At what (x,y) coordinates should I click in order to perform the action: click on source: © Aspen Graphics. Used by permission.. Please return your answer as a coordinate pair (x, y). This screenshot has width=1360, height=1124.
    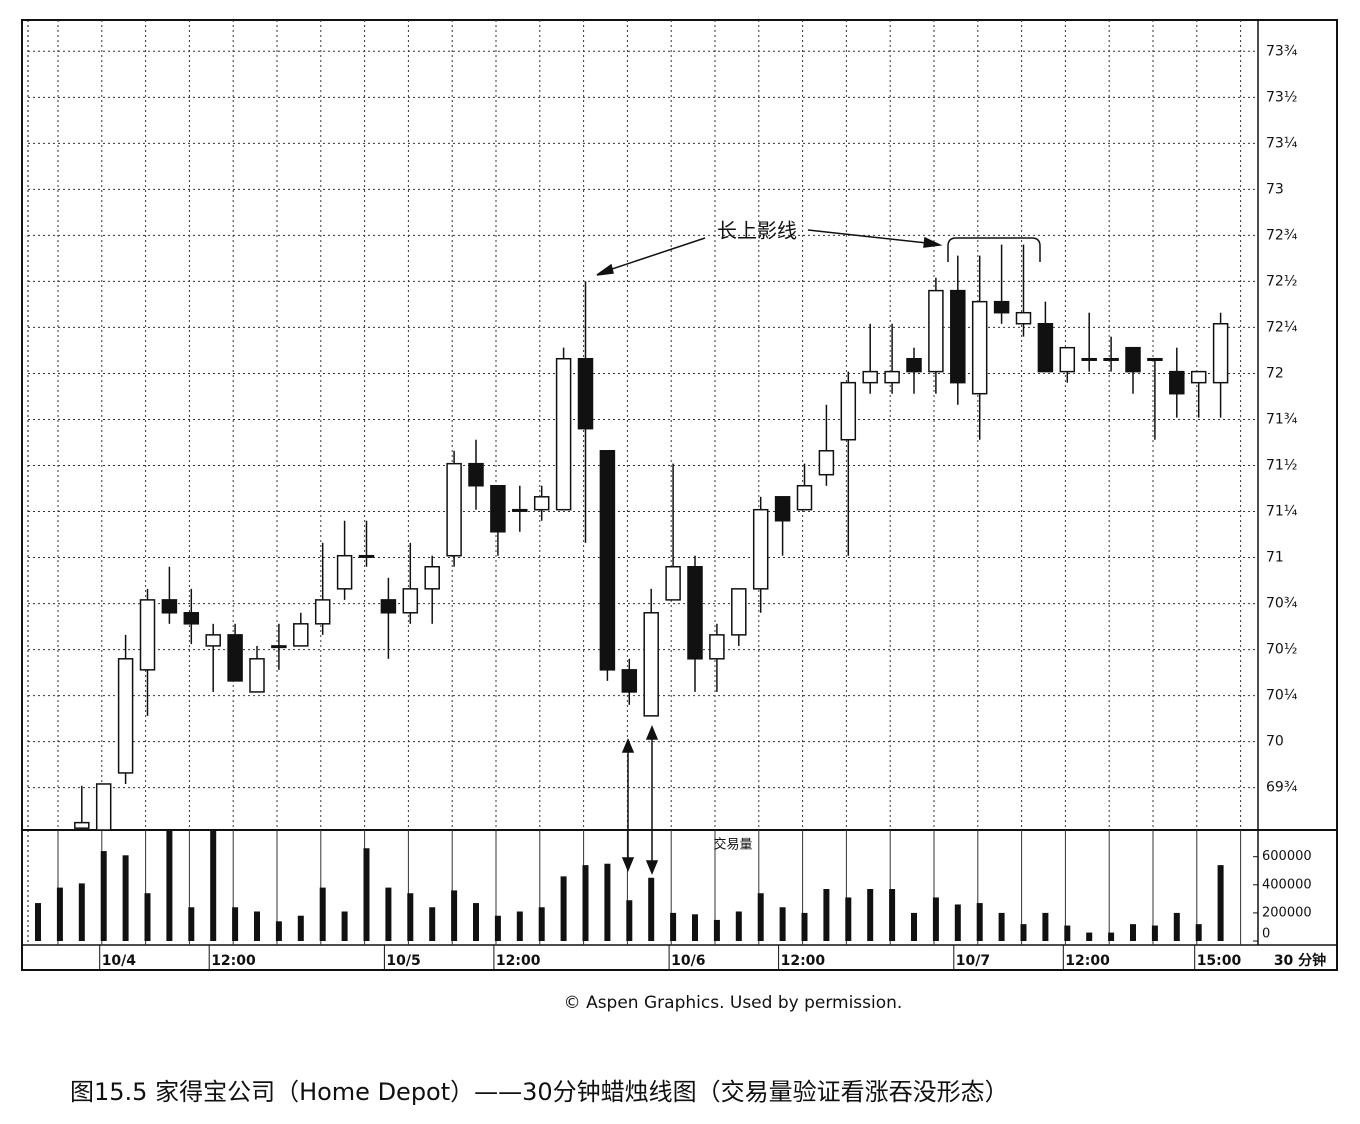
    Looking at the image, I should click on (733, 1003).